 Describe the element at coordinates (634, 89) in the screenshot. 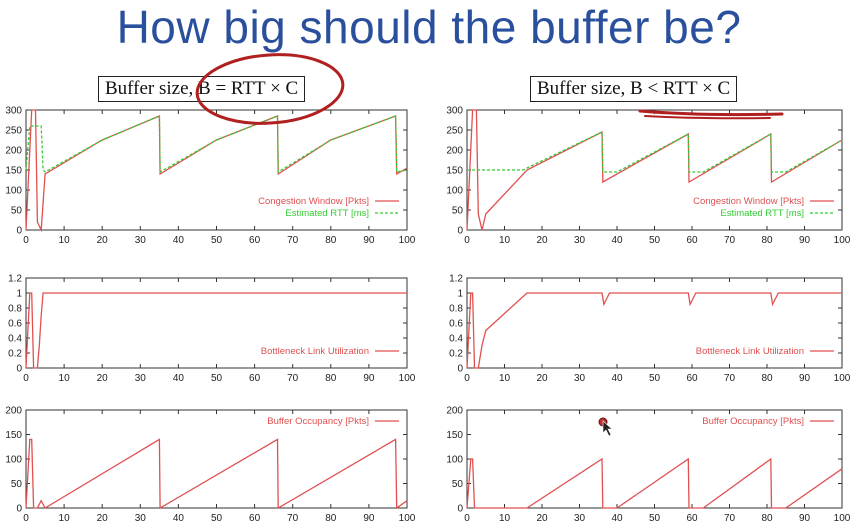

I see `caption-right: Buffer size, B < RTT × C` at that location.